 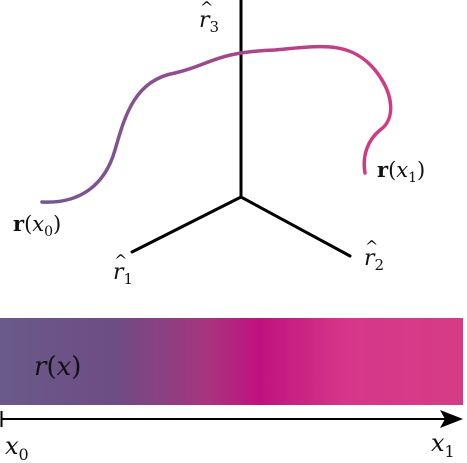 I want to click on parameter-axis, so click(x=231, y=419).